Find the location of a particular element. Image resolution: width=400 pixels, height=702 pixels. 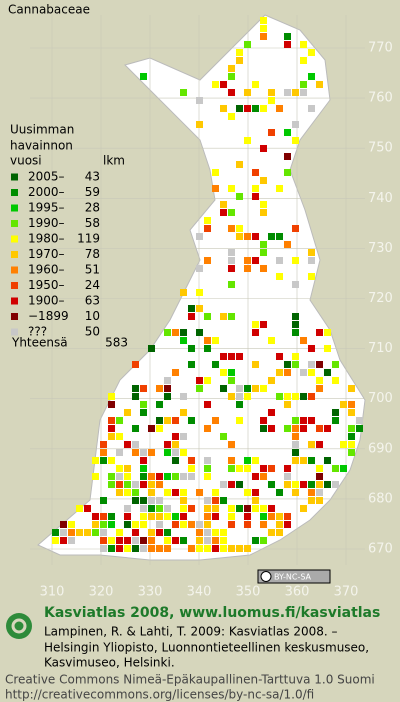

citation: Kasvimuseo, Helsinki. is located at coordinates (109, 663).